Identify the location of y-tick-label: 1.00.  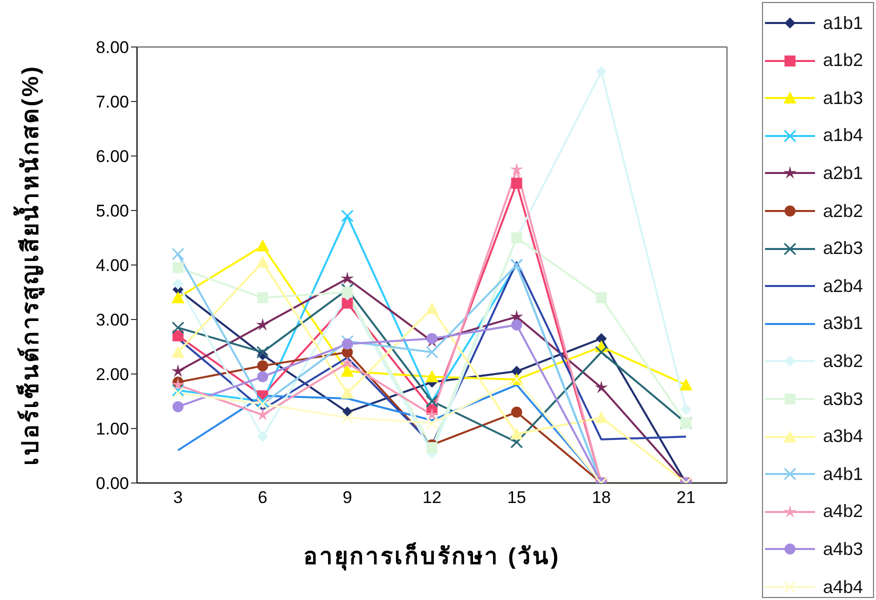
(112, 429).